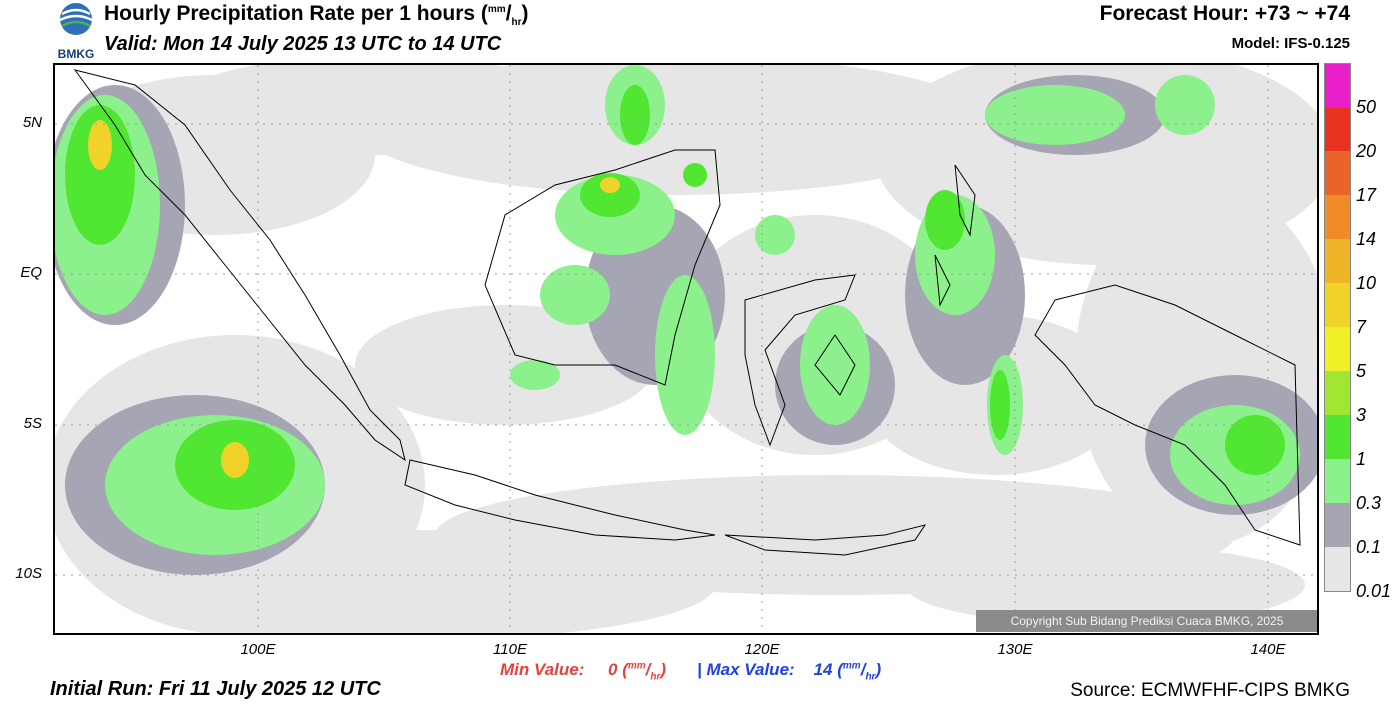 This screenshot has height=709, width=1400. What do you see at coordinates (1366, 239) in the screenshot?
I see `legend-label-14: 14` at bounding box center [1366, 239].